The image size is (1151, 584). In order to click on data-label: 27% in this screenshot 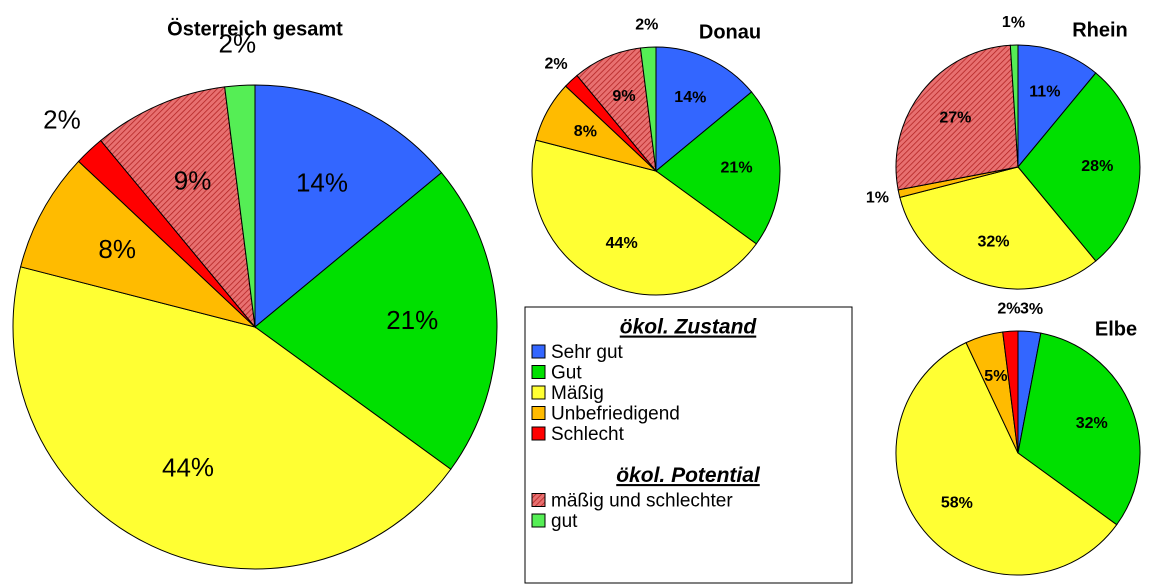, I will do `click(955, 118)`.